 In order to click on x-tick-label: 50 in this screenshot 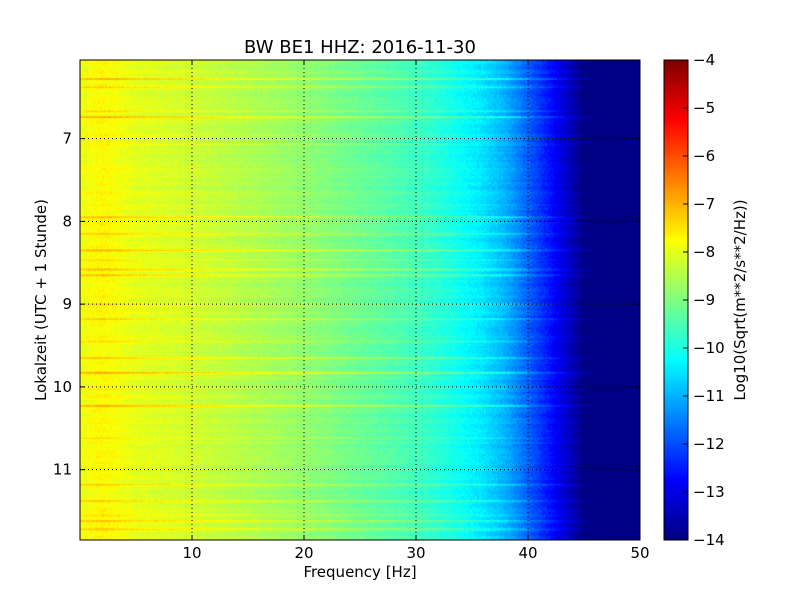, I will do `click(639, 553)`.